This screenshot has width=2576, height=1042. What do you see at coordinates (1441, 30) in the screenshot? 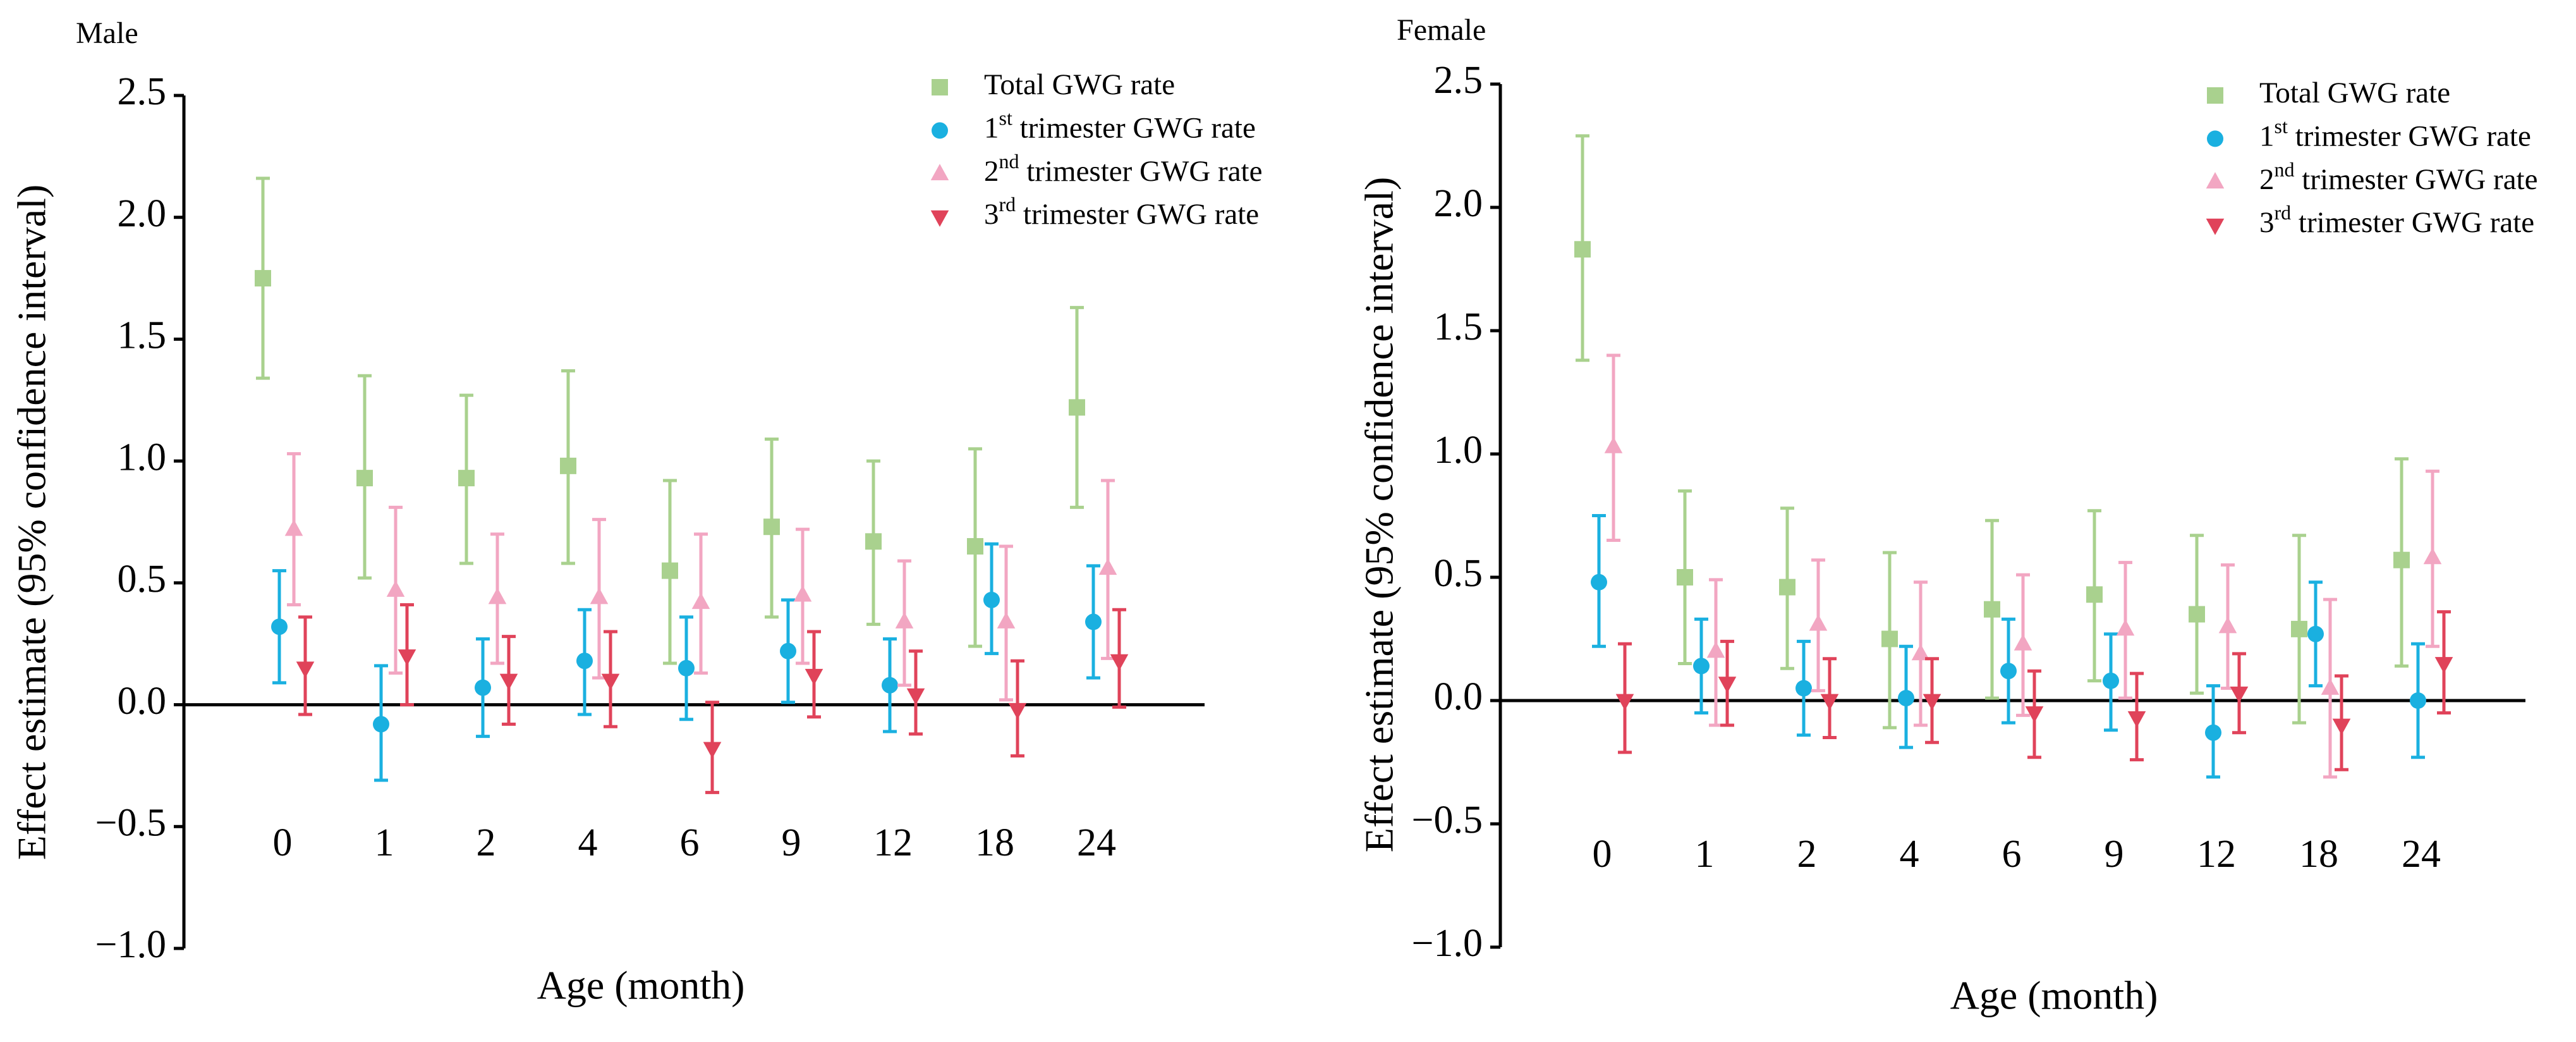
I see `chart-title: Female` at bounding box center [1441, 30].